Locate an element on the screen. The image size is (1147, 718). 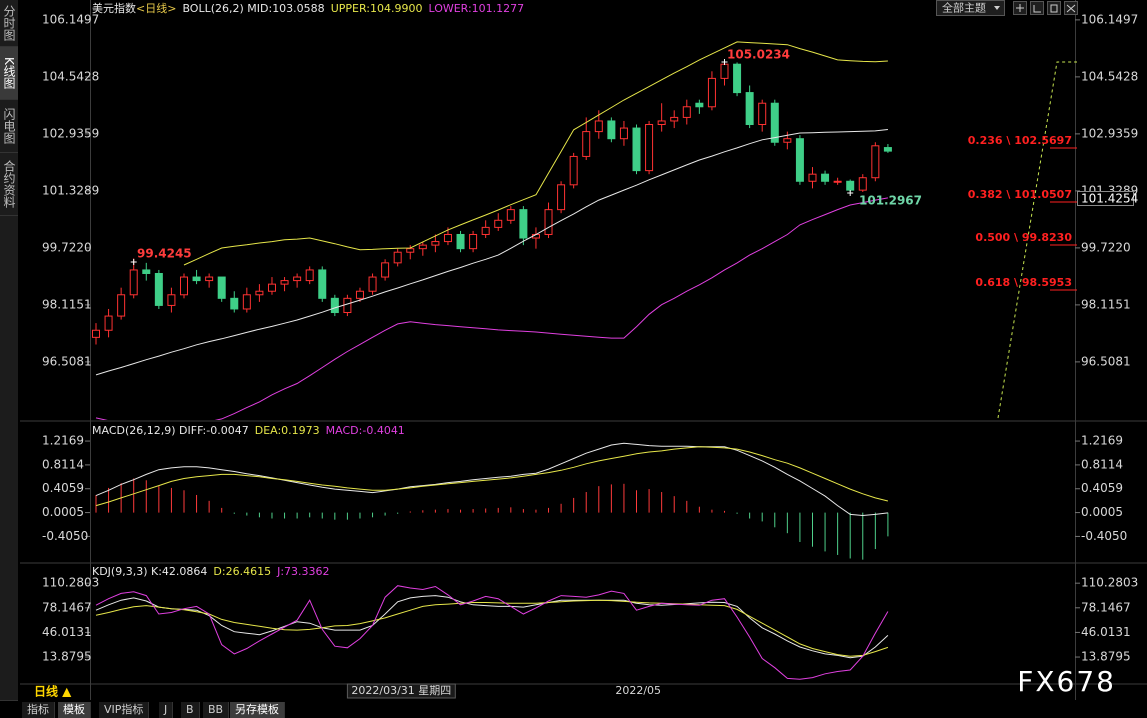
period-label: 日线 ▲ is located at coordinates (53, 691).